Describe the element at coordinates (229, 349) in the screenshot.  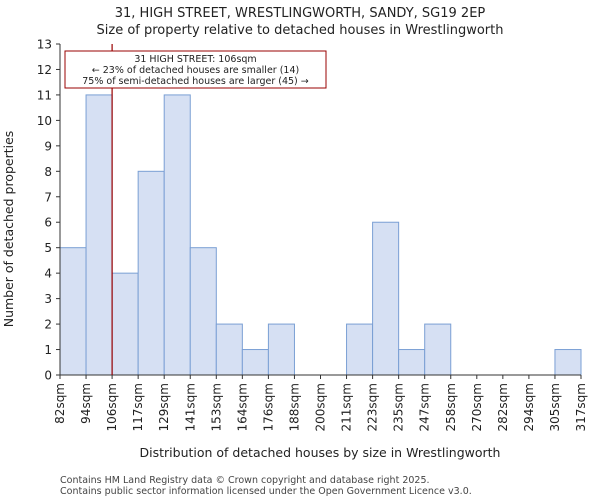
I see `bar-153sqm` at that location.